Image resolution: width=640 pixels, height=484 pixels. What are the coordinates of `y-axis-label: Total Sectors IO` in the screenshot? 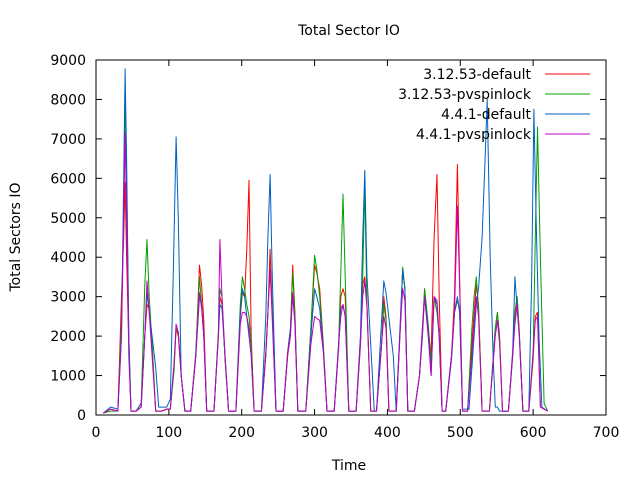 It's located at (16, 237).